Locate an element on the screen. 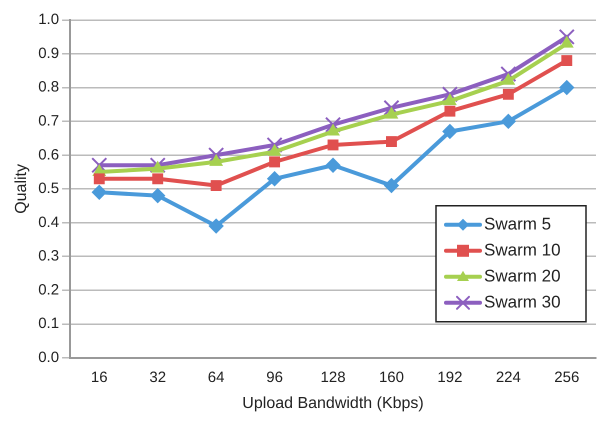 This screenshot has width=616, height=425. y-tick-label: 0.9 is located at coordinates (49, 53).